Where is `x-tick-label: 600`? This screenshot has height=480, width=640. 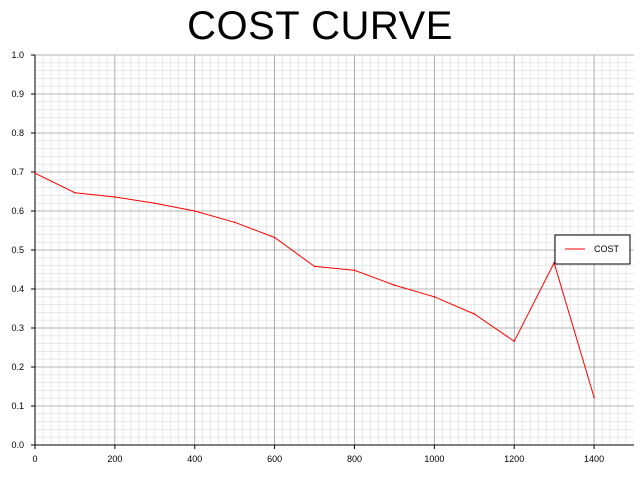 x-tick-label: 600 is located at coordinates (274, 459).